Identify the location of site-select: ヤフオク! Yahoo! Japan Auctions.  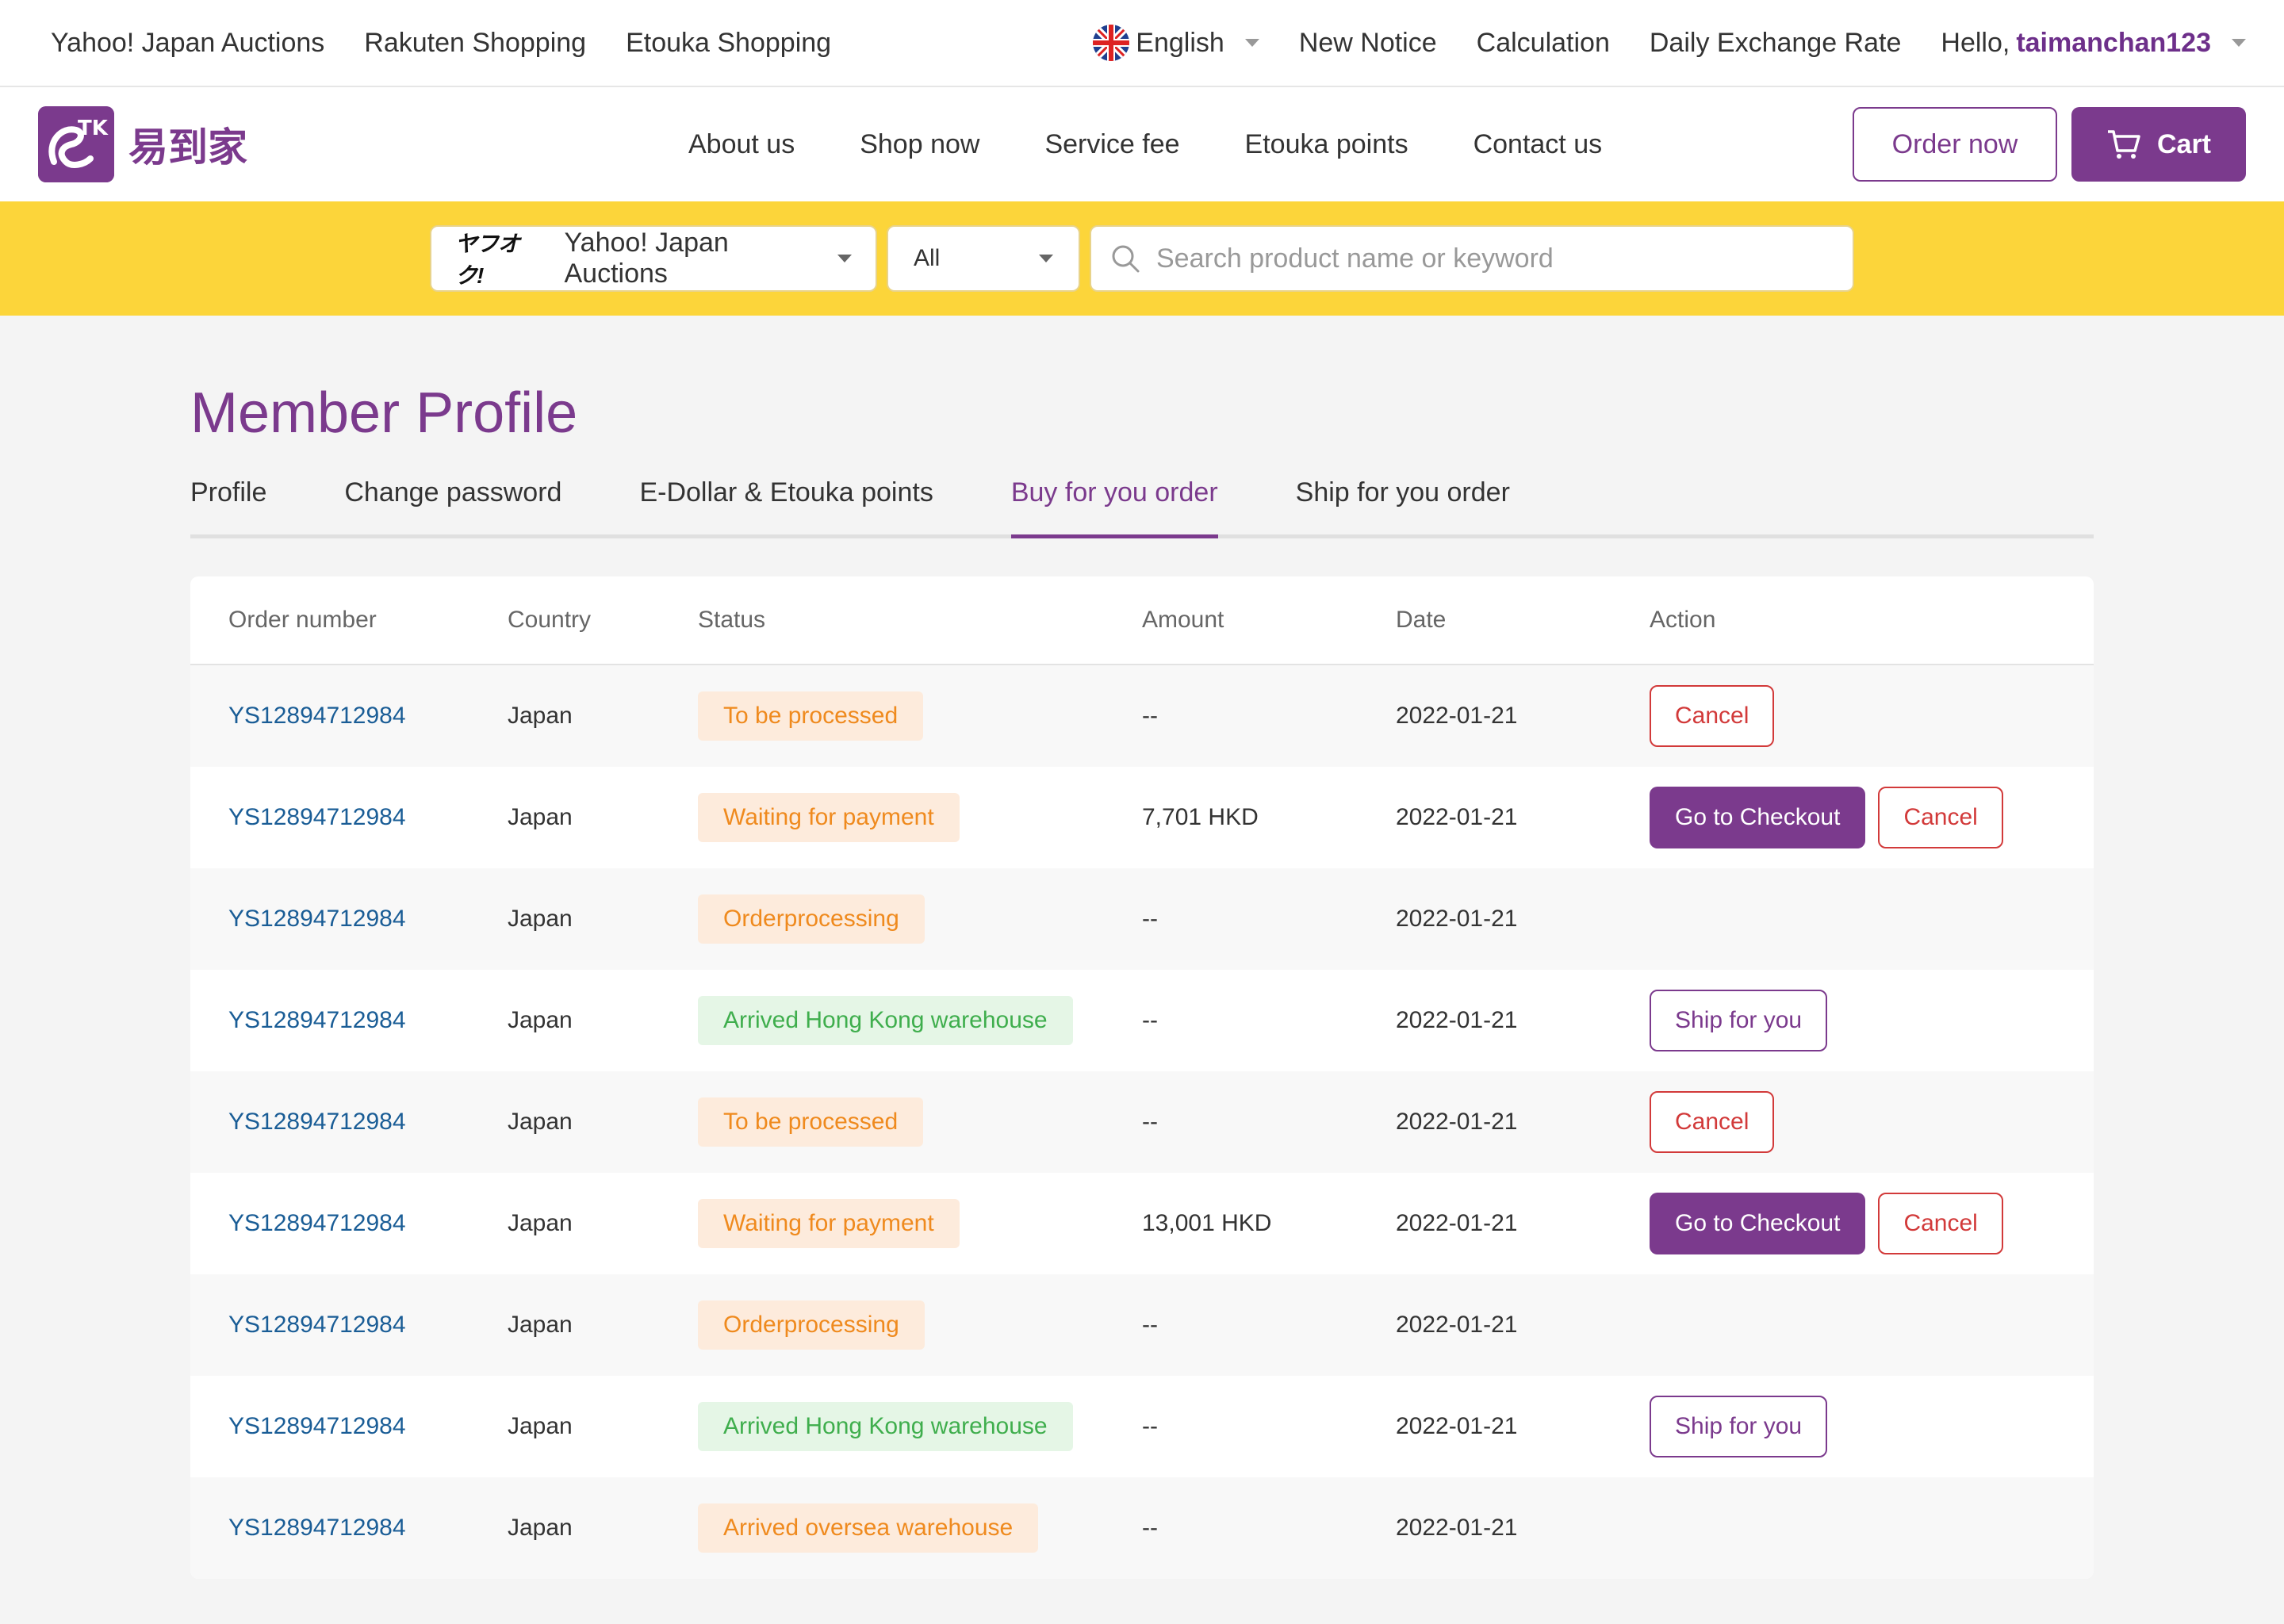
(653, 258).